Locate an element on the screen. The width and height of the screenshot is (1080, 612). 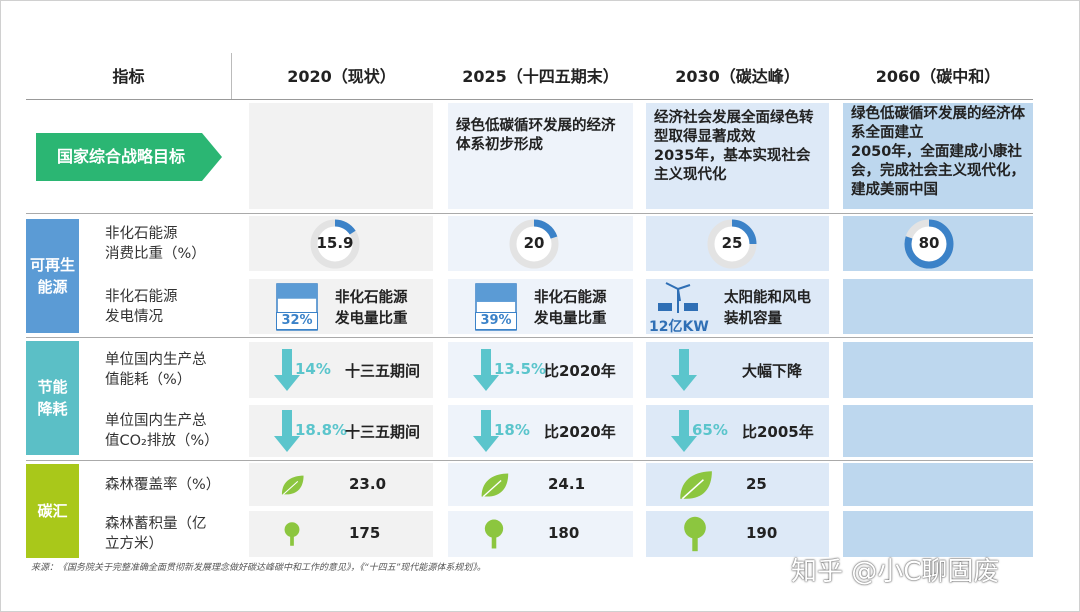
donut-value: 25 is located at coordinates (732, 242).